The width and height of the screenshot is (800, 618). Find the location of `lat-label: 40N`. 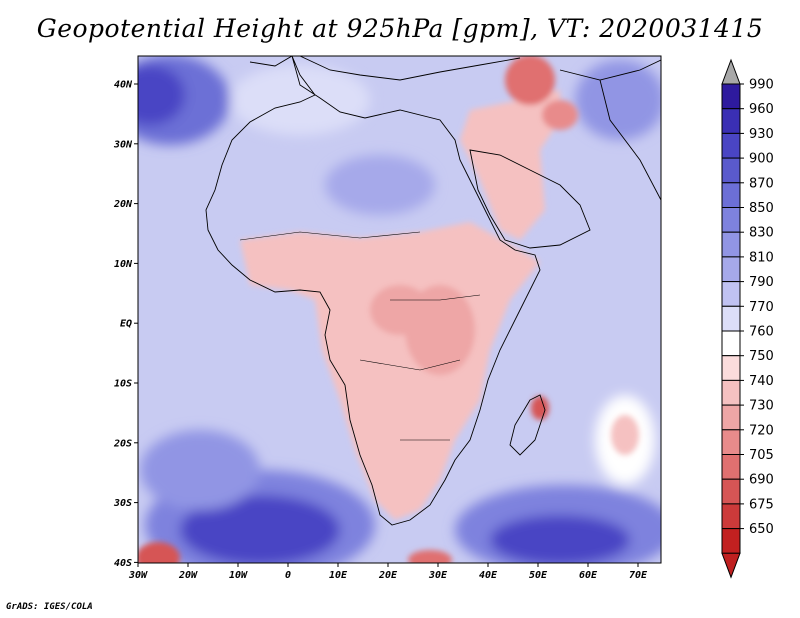

lat-label: 40N is located at coordinates (123, 85).